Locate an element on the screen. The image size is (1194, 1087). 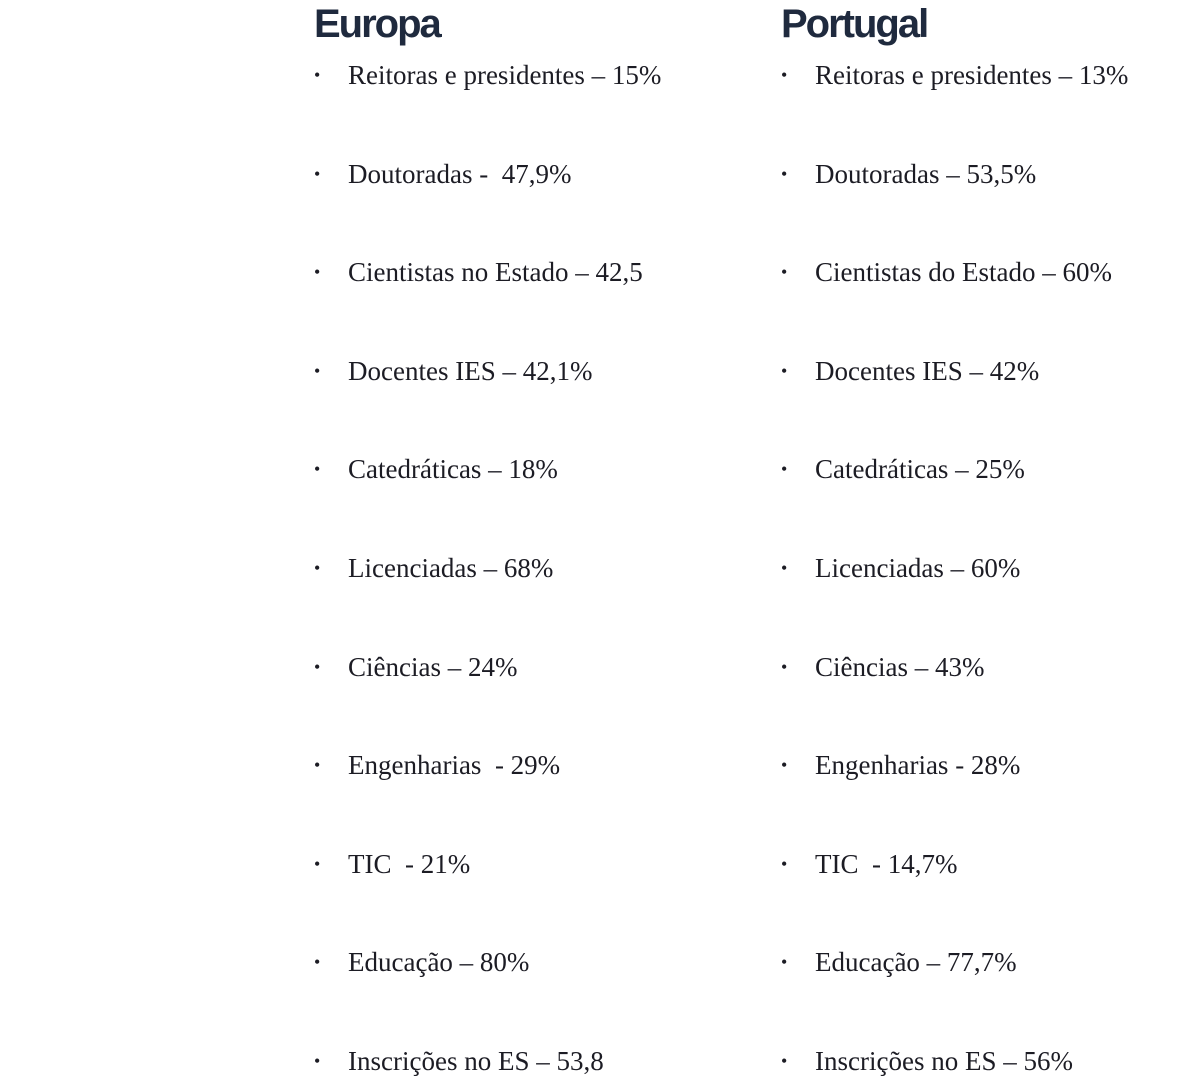
list-item: • Cientistas no Estado – 42,5 is located at coordinates (478, 273).